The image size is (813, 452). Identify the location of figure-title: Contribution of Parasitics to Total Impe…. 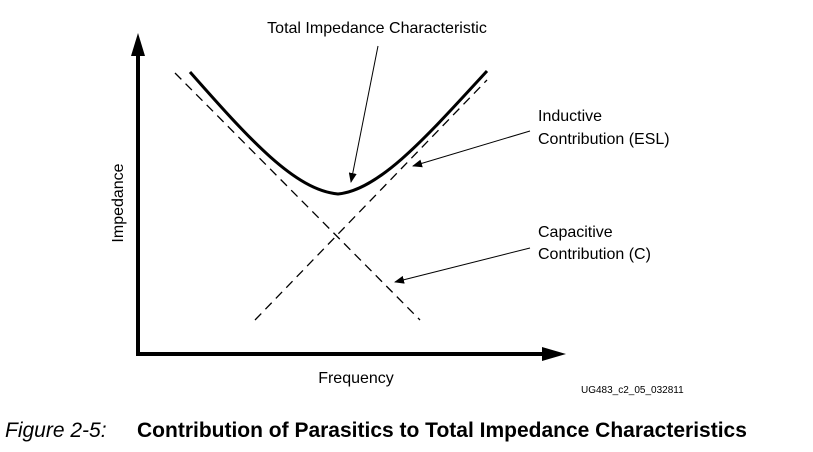
(442, 430).